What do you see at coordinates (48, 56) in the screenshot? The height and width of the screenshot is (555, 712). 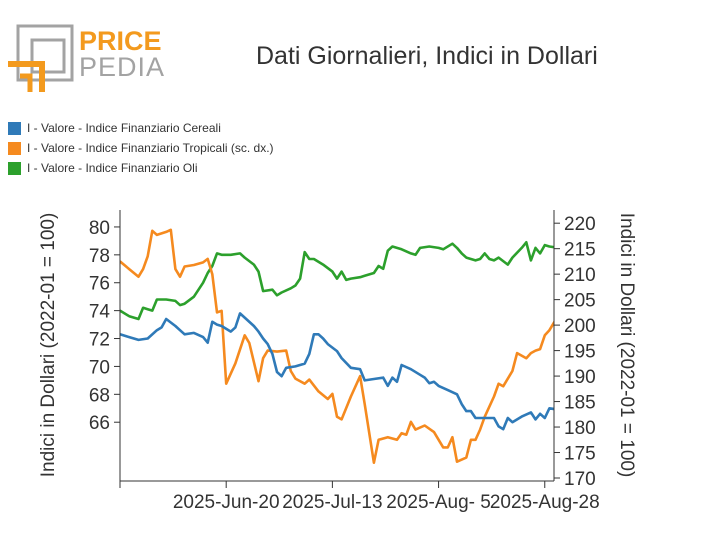 I see `logo-inner-square` at bounding box center [48, 56].